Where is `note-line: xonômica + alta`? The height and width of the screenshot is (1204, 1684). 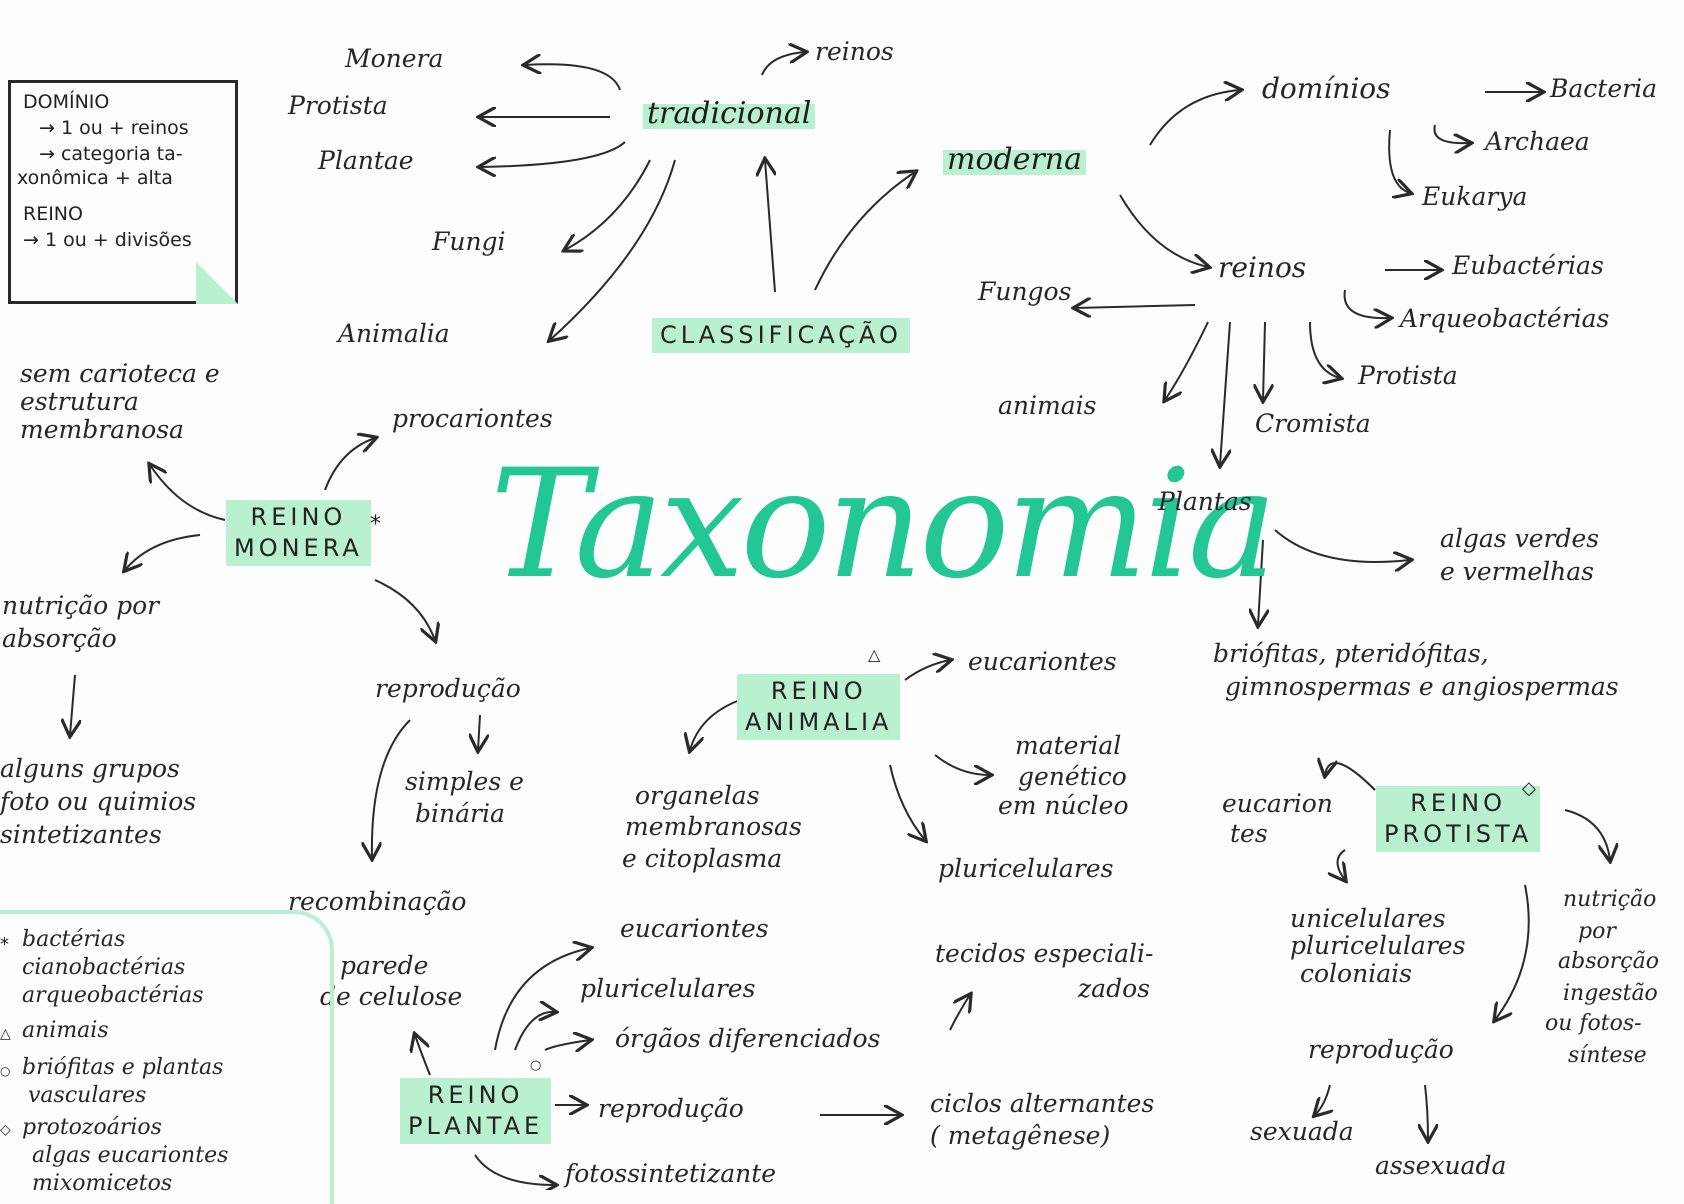 note-line: xonômica + alta is located at coordinates (95, 178).